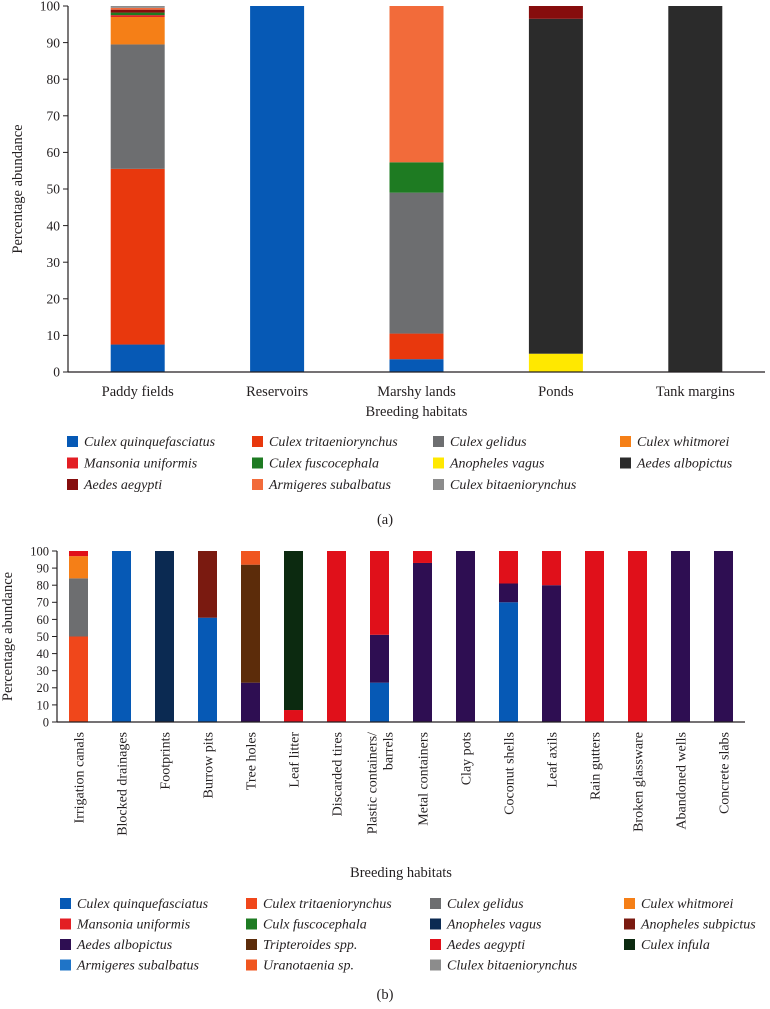  What do you see at coordinates (251, 965) in the screenshot?
I see `chart-b-legend-swatch-uranotaenia-sp` at bounding box center [251, 965].